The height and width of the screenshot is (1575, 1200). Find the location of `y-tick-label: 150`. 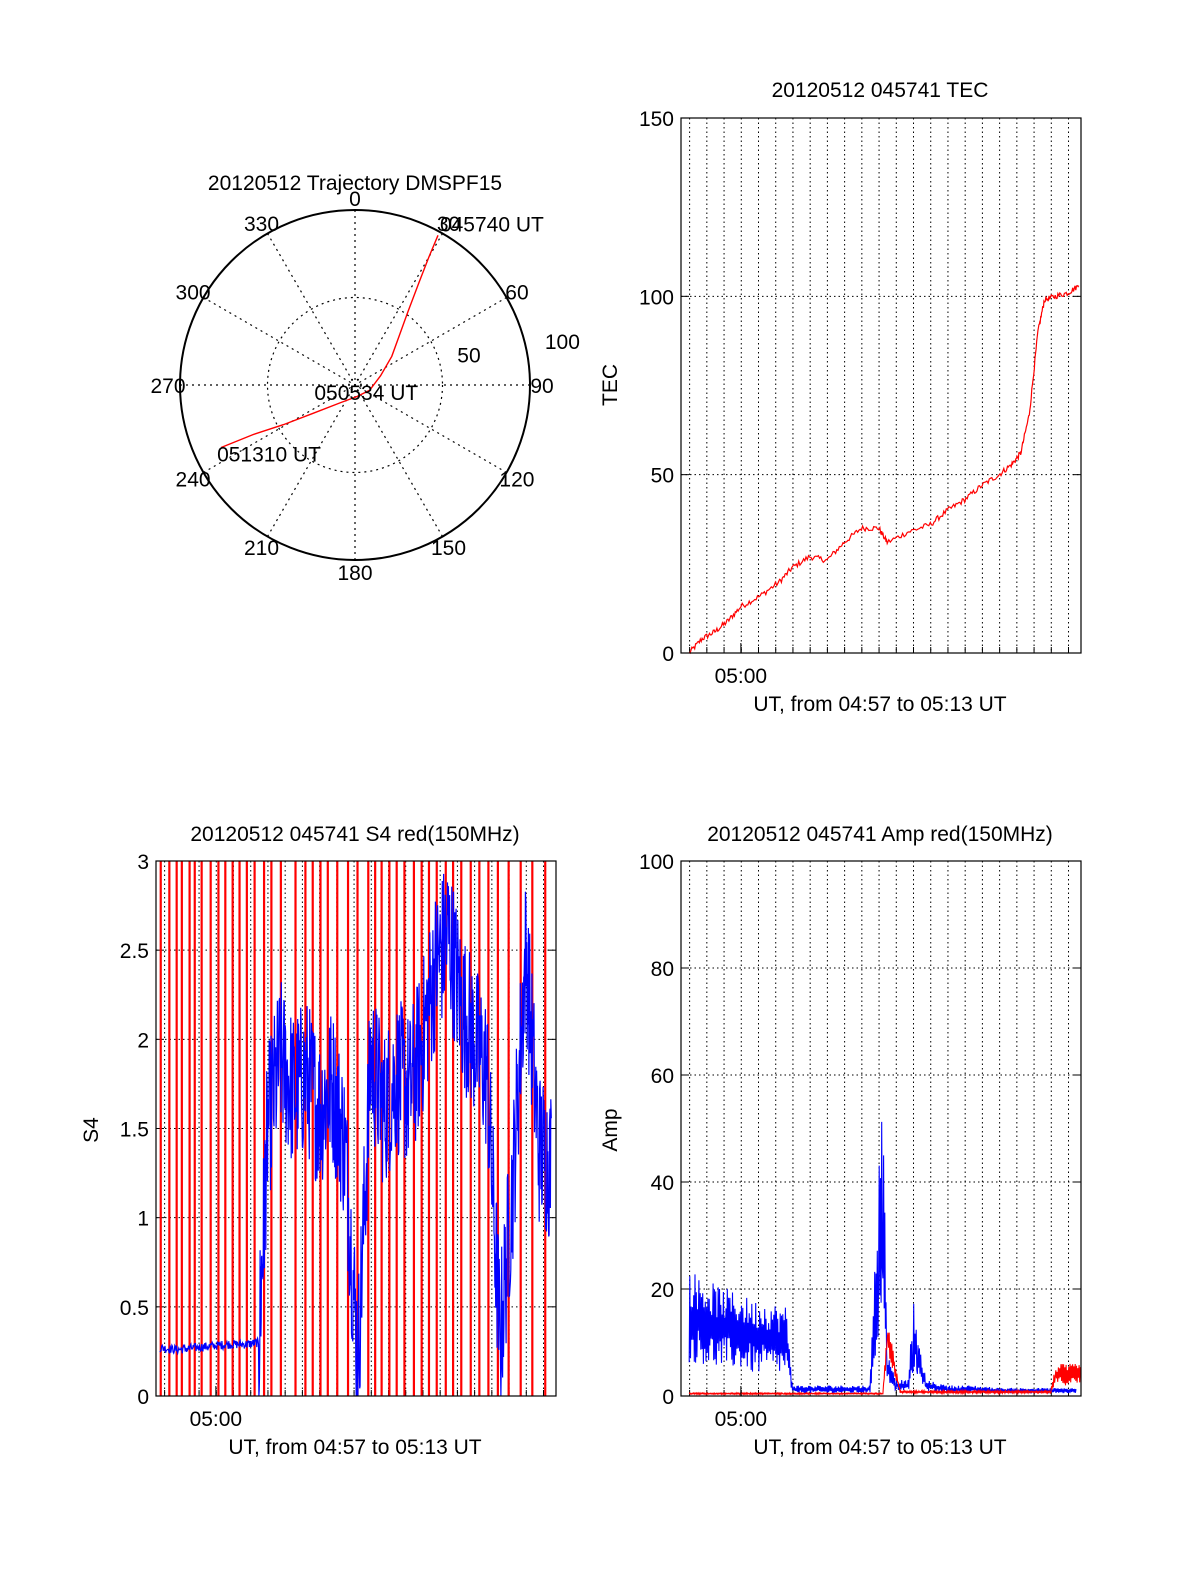

y-tick-label: 150 is located at coordinates (656, 119).